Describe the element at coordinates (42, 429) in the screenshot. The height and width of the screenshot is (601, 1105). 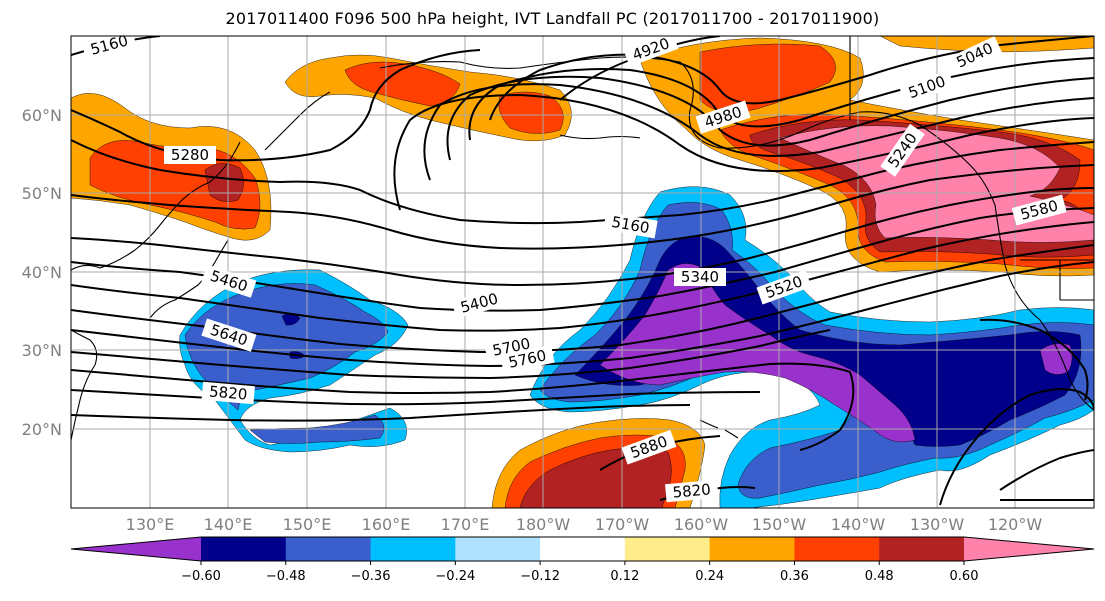
I see `latitude-label: 20°N` at that location.